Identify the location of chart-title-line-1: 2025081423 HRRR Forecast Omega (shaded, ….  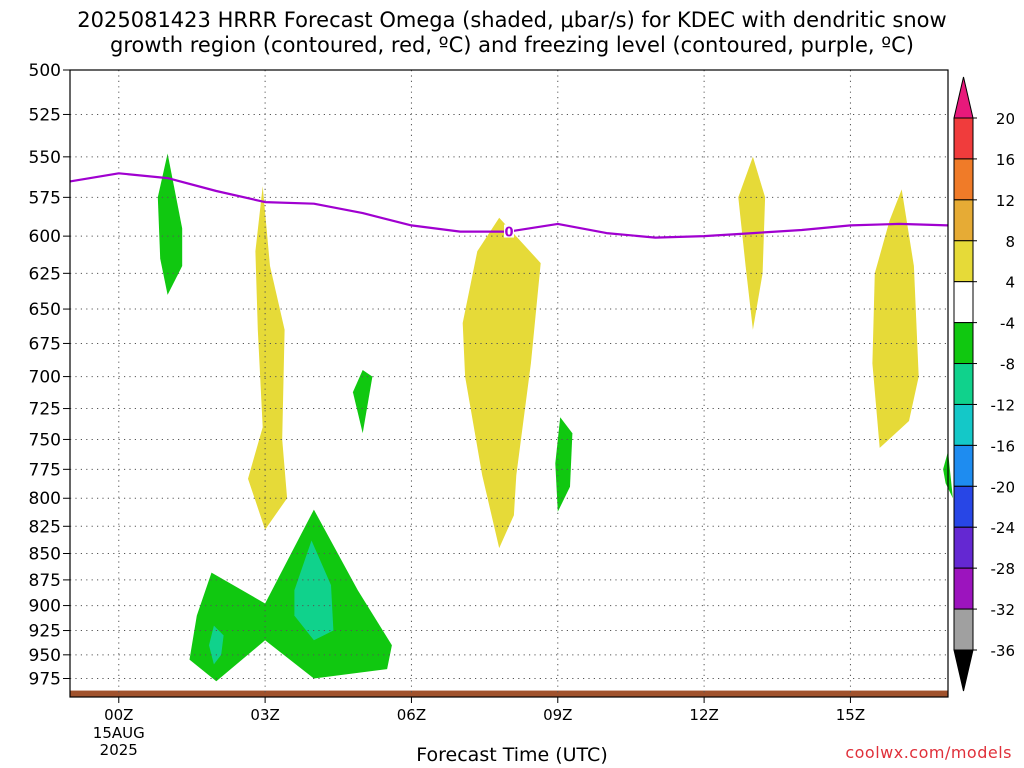
(512, 20).